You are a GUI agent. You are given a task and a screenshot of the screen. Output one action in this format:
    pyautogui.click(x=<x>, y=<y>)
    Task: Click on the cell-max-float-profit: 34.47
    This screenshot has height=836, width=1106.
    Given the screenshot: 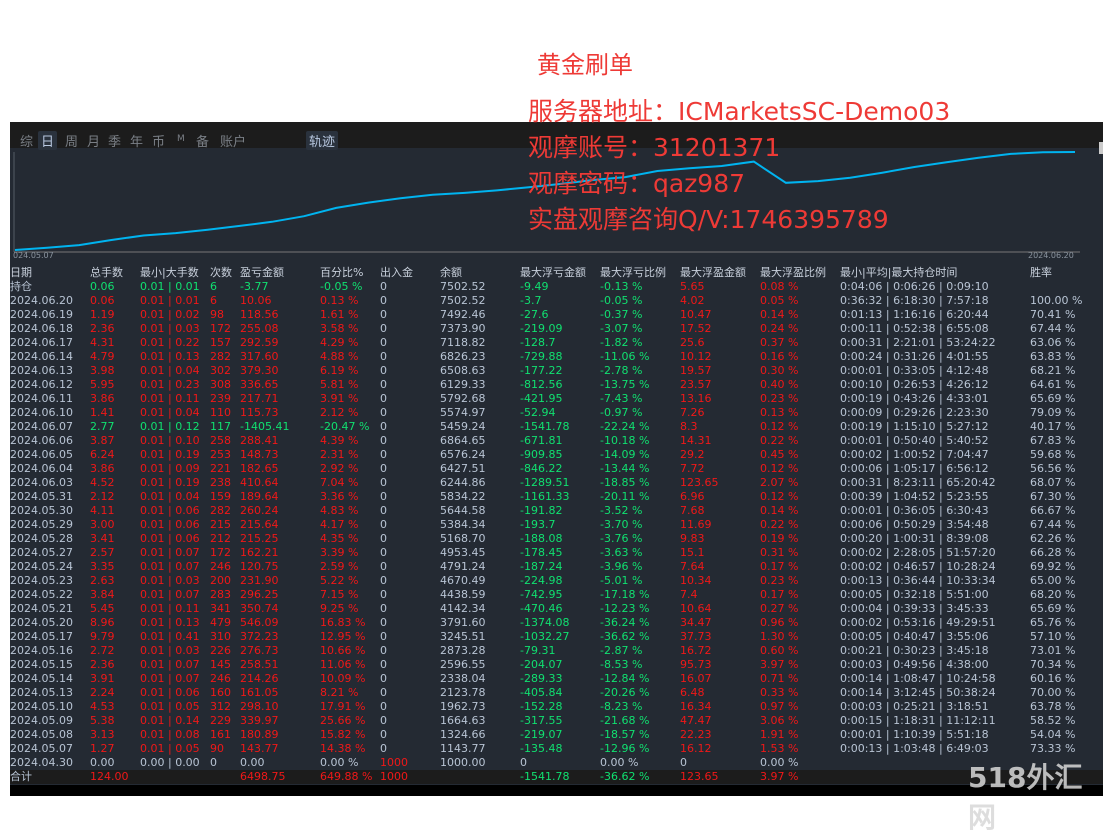 What is the action you would take?
    pyautogui.click(x=696, y=622)
    